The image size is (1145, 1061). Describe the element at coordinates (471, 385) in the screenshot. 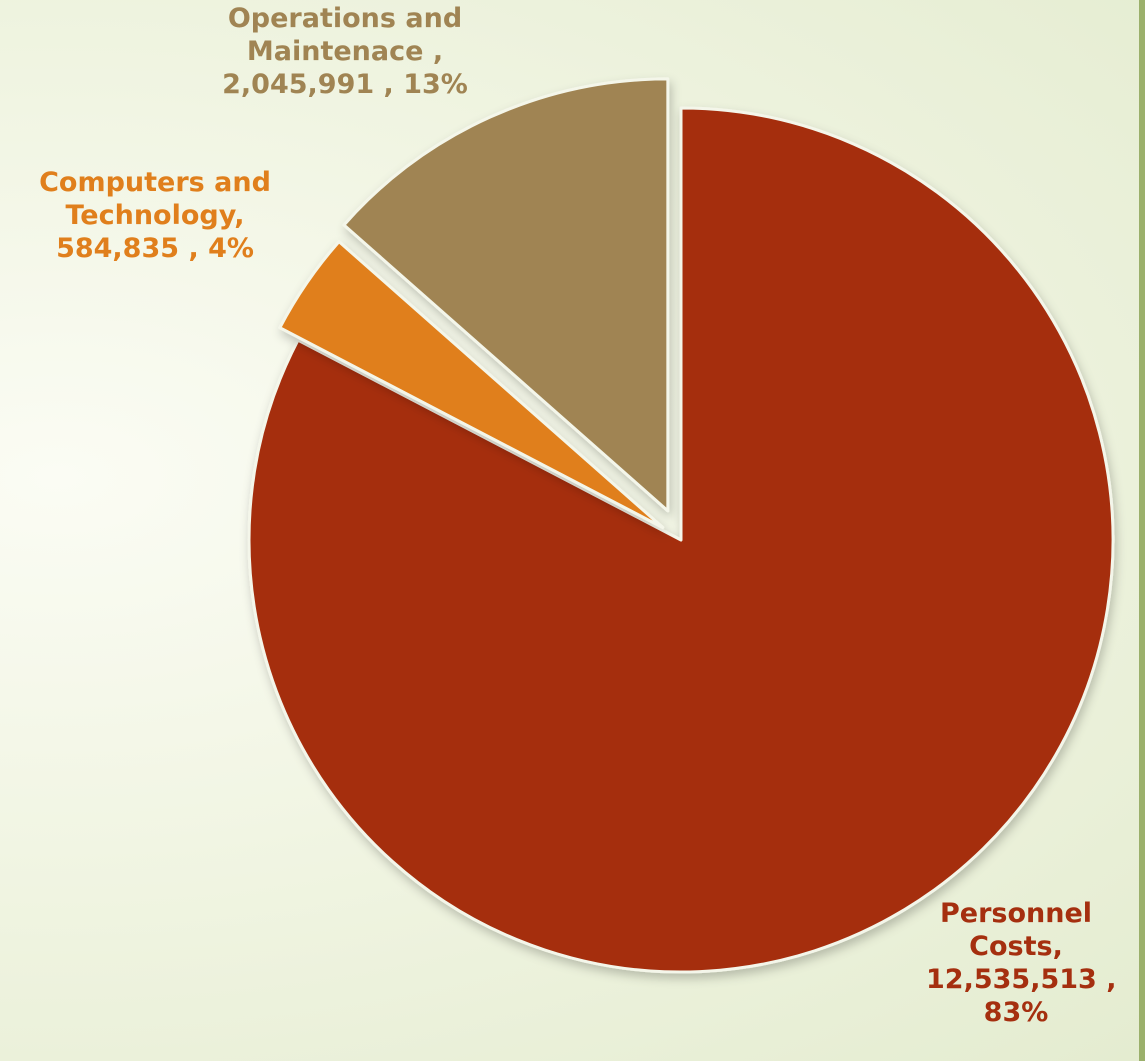

I see `pie-slice-computers-and-technology` at that location.